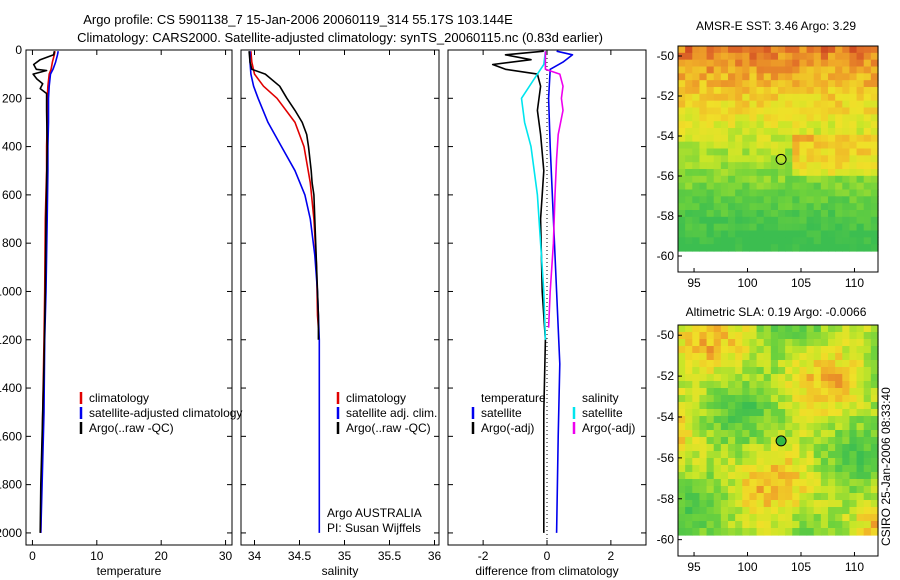  I want to click on x-tick-label: 0, so click(547, 556).